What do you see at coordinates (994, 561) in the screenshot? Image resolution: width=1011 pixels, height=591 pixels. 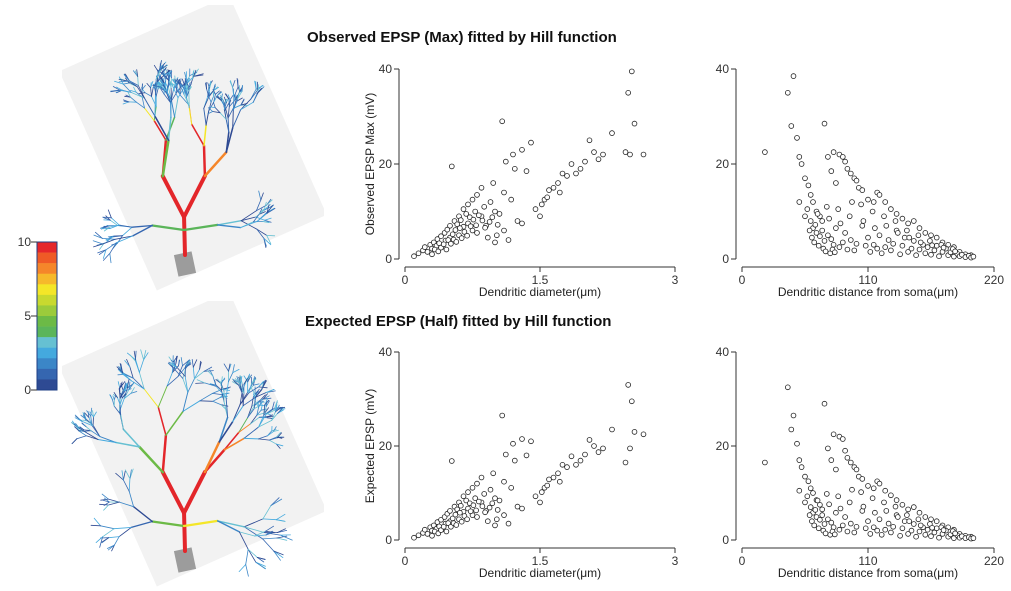 I see `x-tick-label: 220` at bounding box center [994, 561].